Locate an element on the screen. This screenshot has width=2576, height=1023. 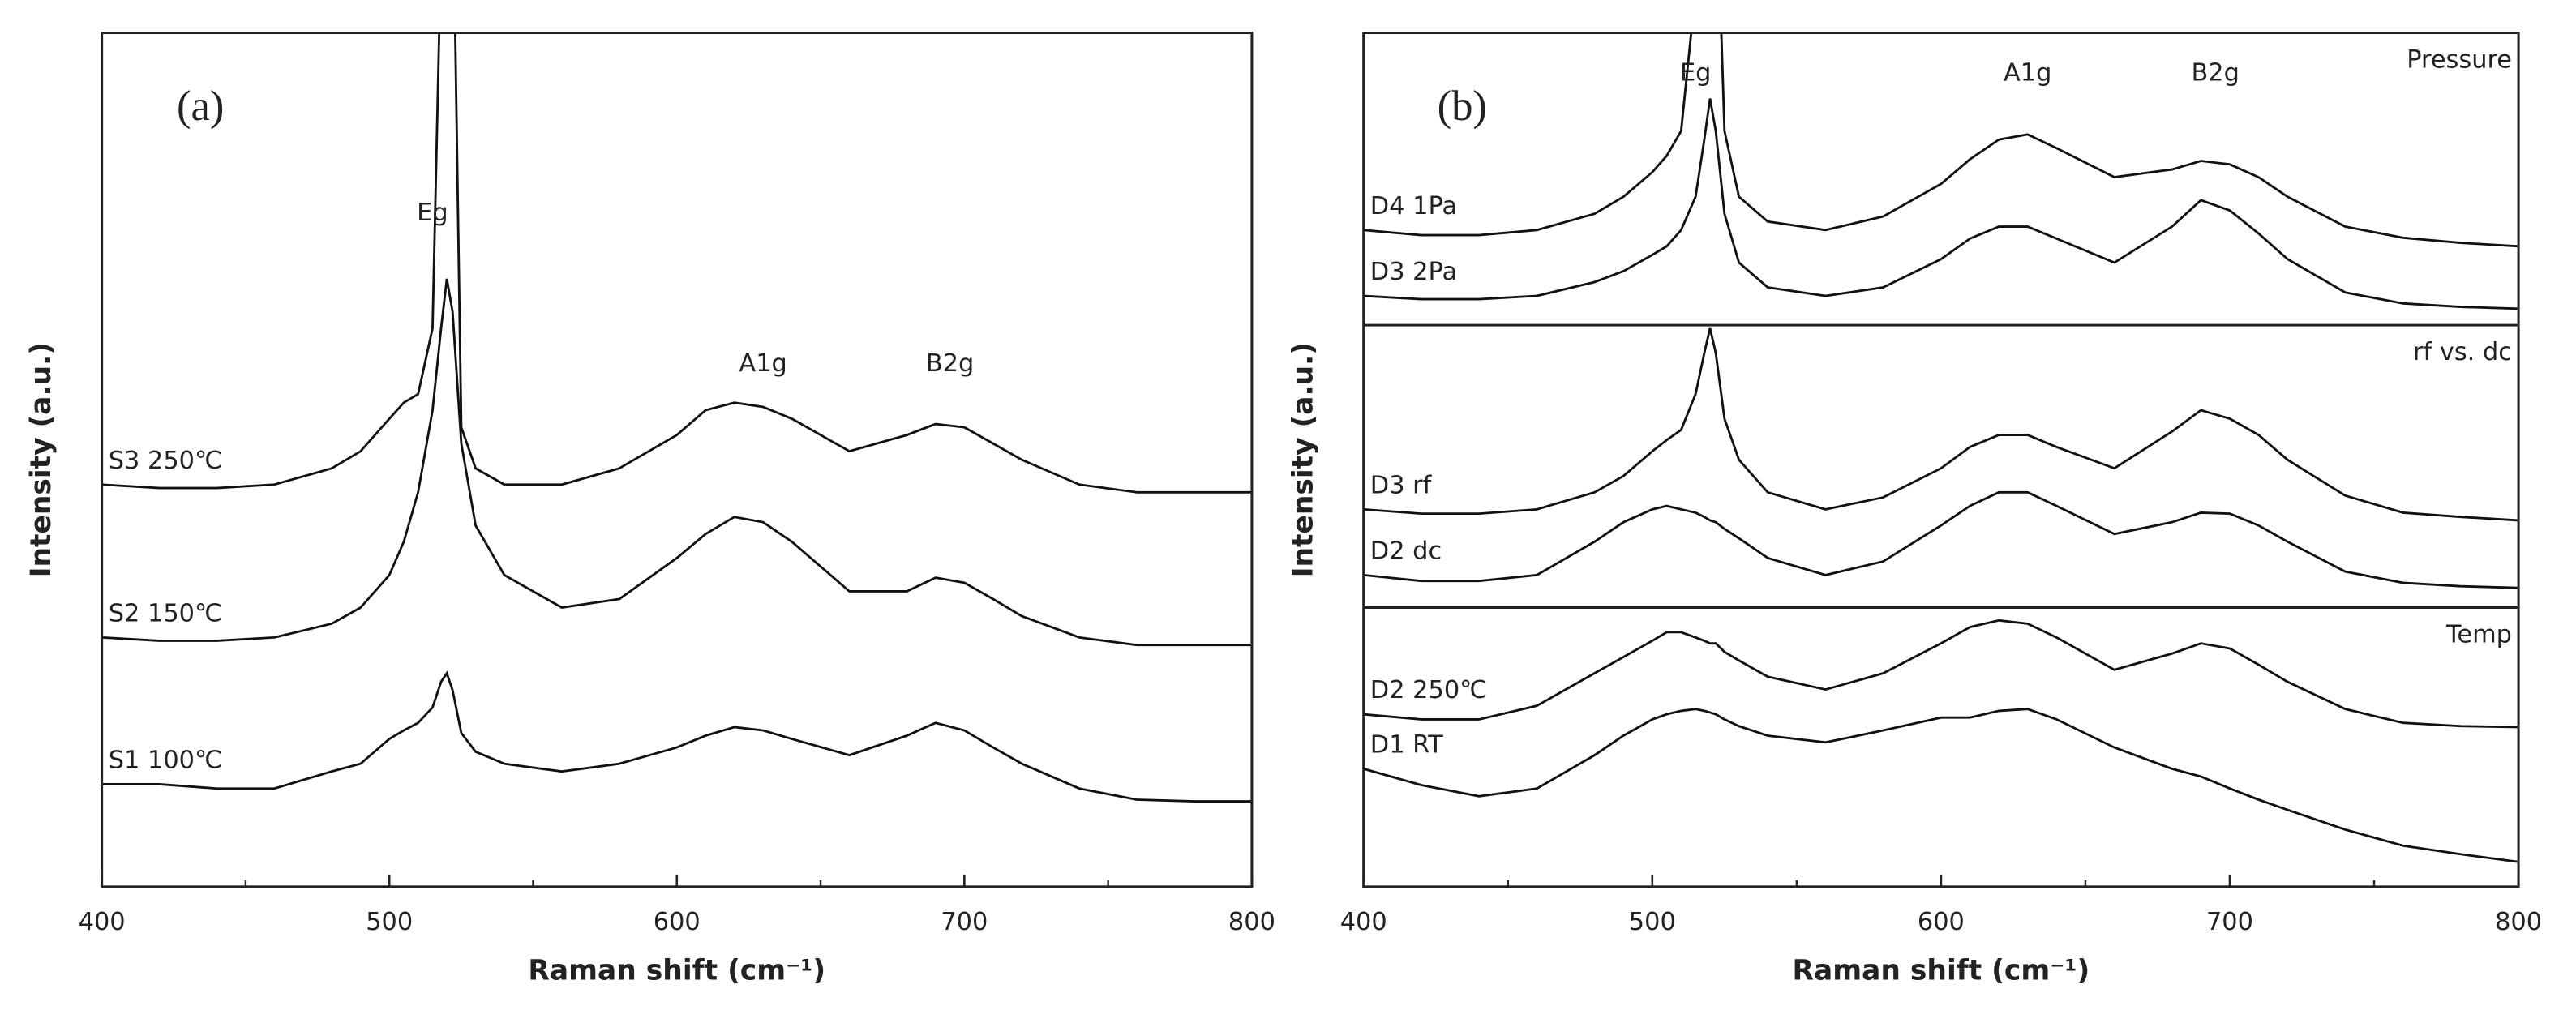
series-label: S2 150℃ is located at coordinates (165, 613).